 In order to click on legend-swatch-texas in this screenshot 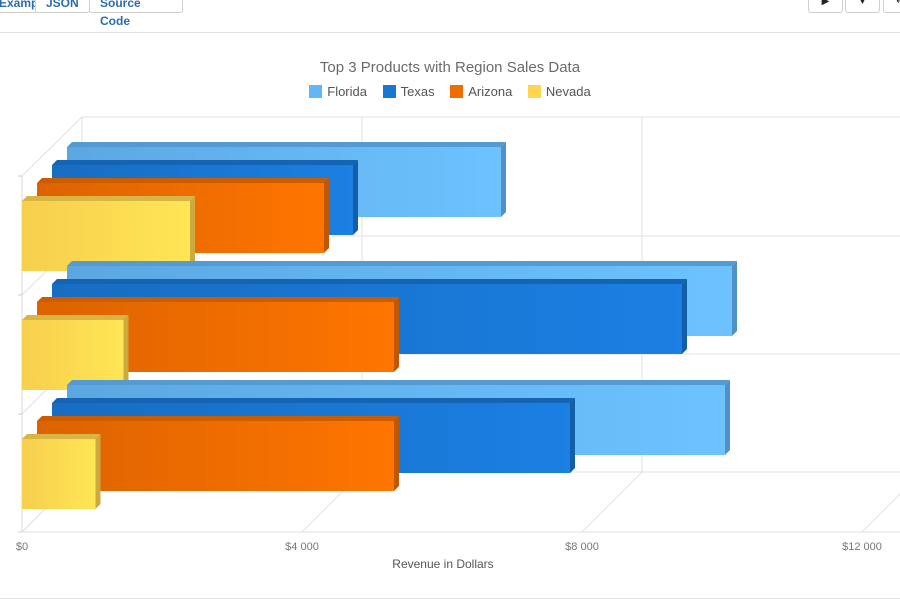, I will do `click(389, 91)`.